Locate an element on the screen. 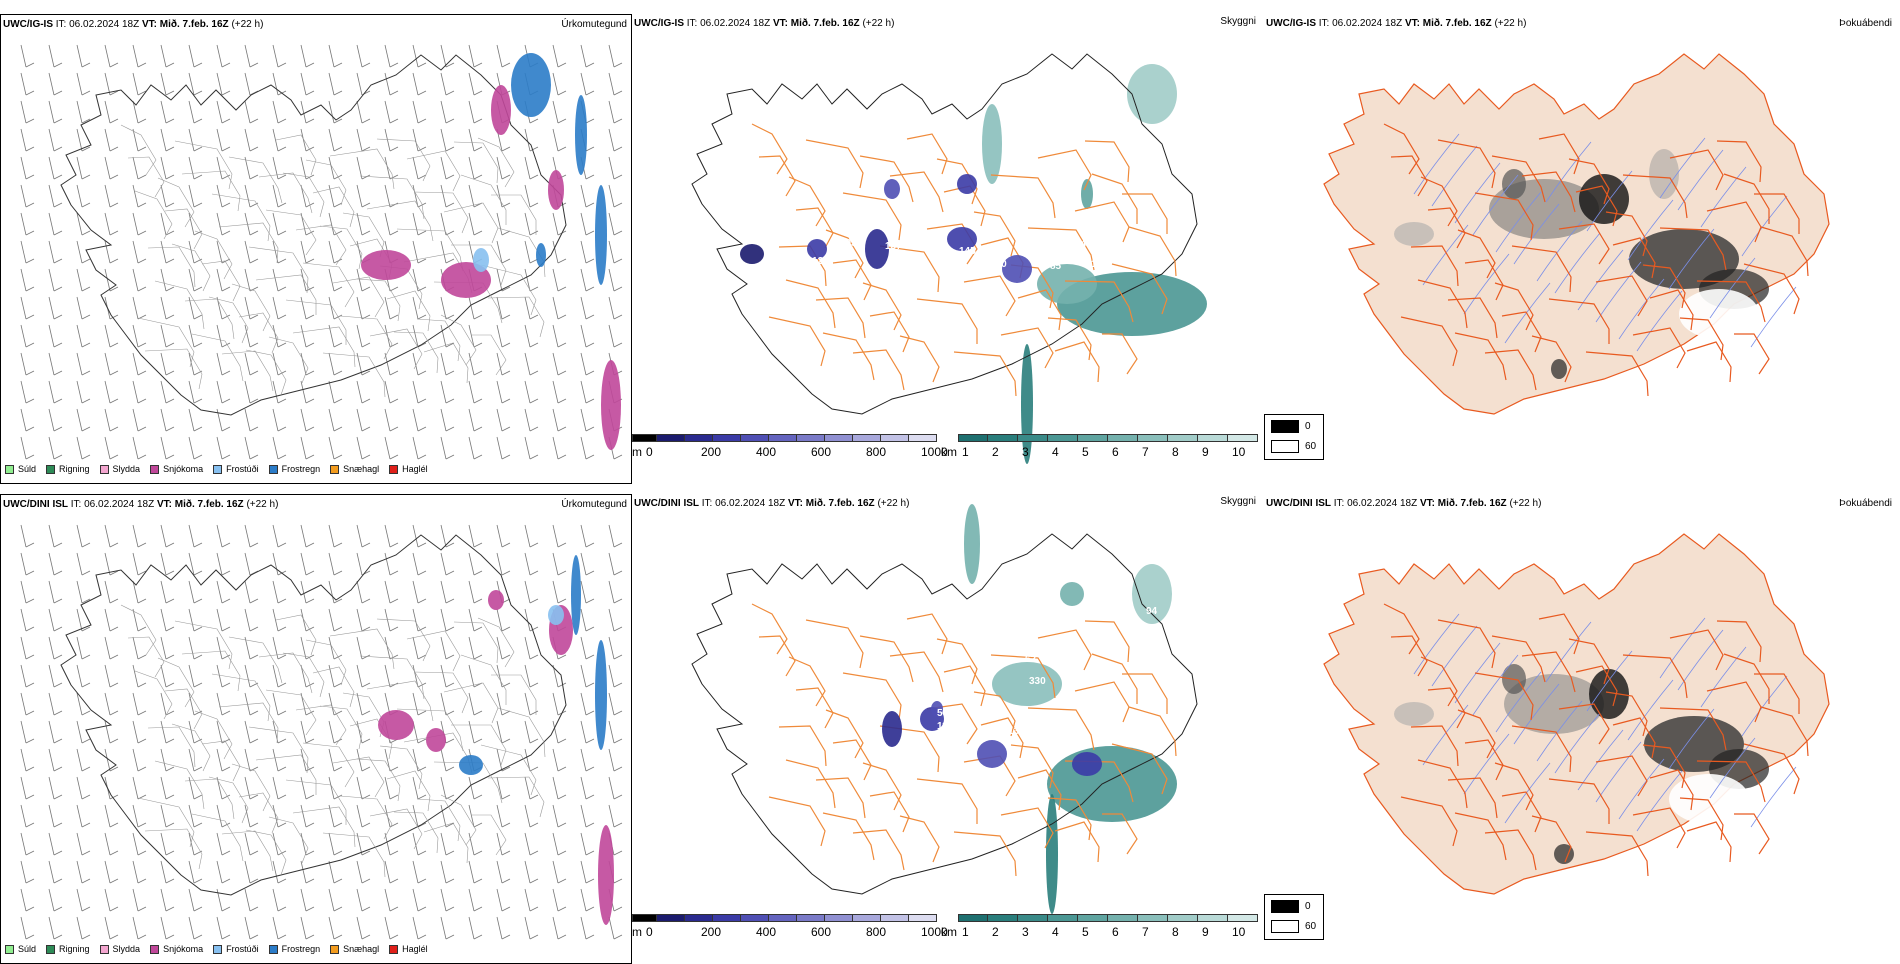 Image resolution: width=1900 pixels, height=964 pixels. colorbar-tick: 10 is located at coordinates (1239, 932).